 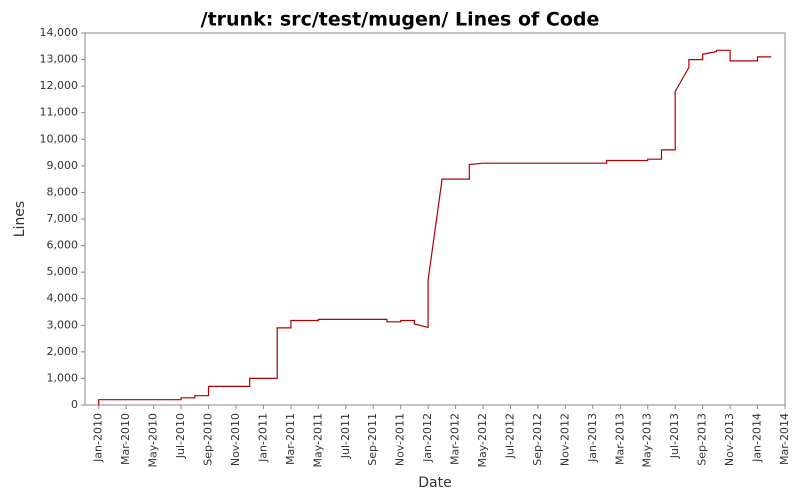 What do you see at coordinates (63, 298) in the screenshot?
I see `y-tick-label: 4,000` at bounding box center [63, 298].